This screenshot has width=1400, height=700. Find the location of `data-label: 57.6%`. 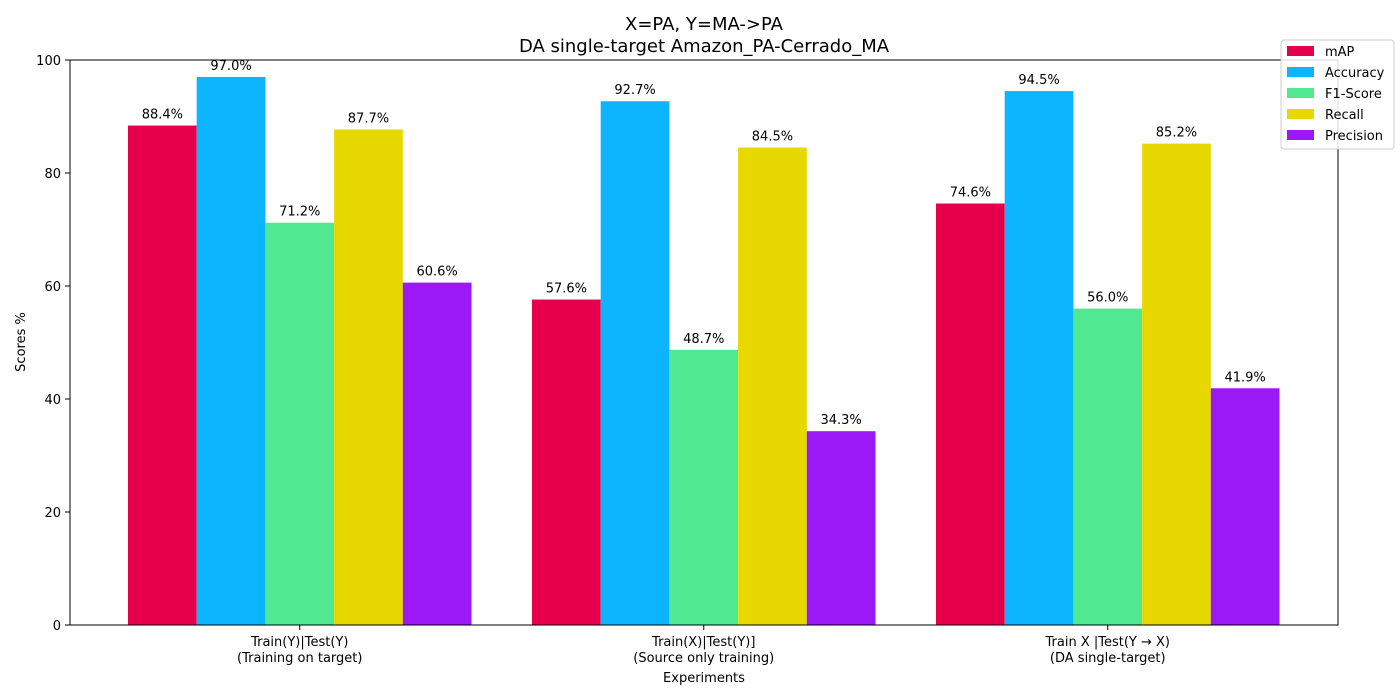

data-label: 57.6% is located at coordinates (566, 289).